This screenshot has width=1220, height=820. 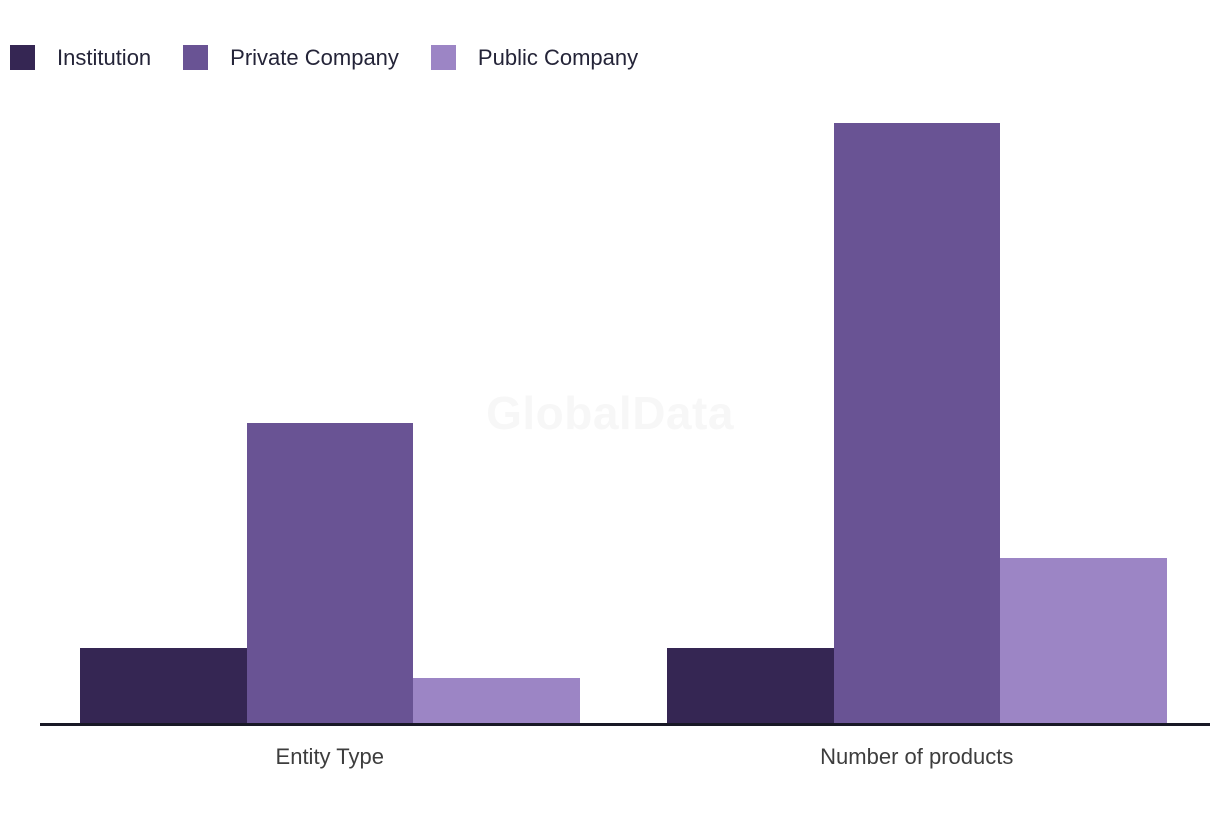 I want to click on legend-item-institution: Institution, so click(x=80, y=57).